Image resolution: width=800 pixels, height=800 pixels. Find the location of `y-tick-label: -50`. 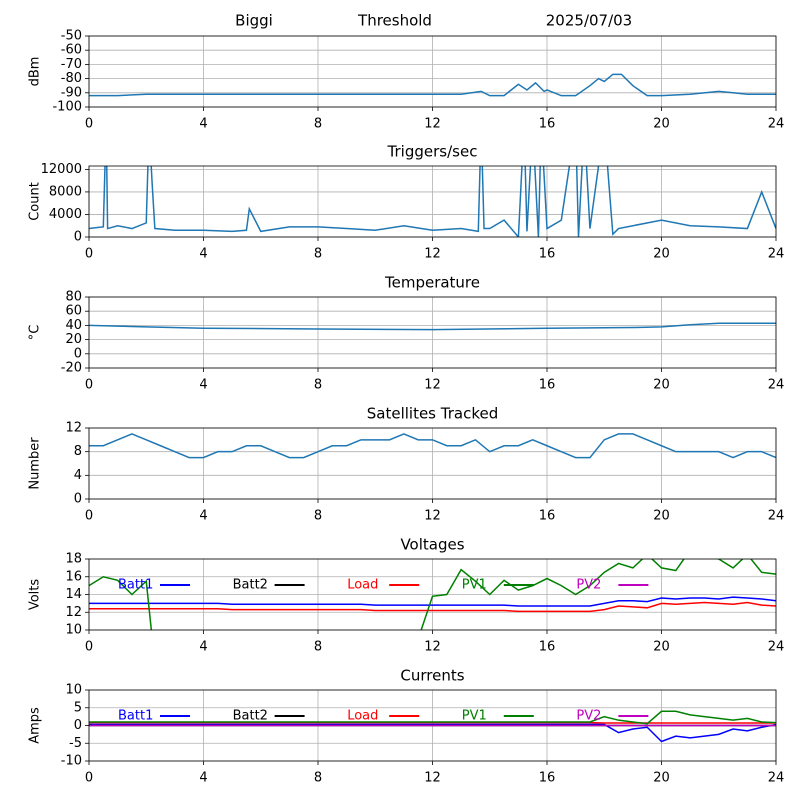

y-tick-label: -50 is located at coordinates (71, 36).